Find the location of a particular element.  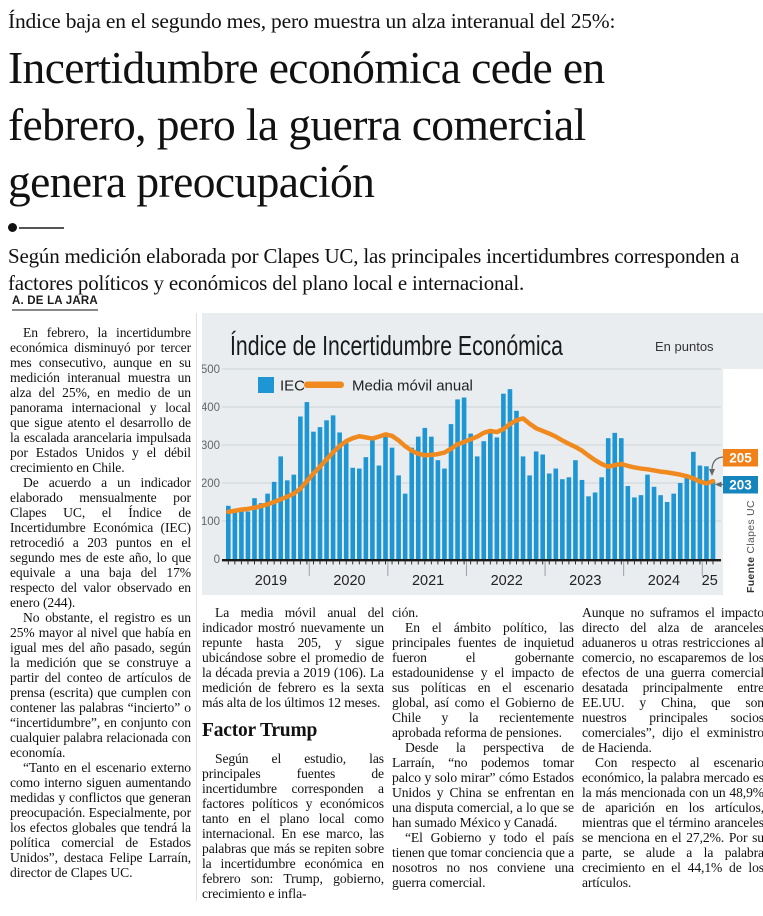

x-axis-year-label: 2021 is located at coordinates (428, 581).